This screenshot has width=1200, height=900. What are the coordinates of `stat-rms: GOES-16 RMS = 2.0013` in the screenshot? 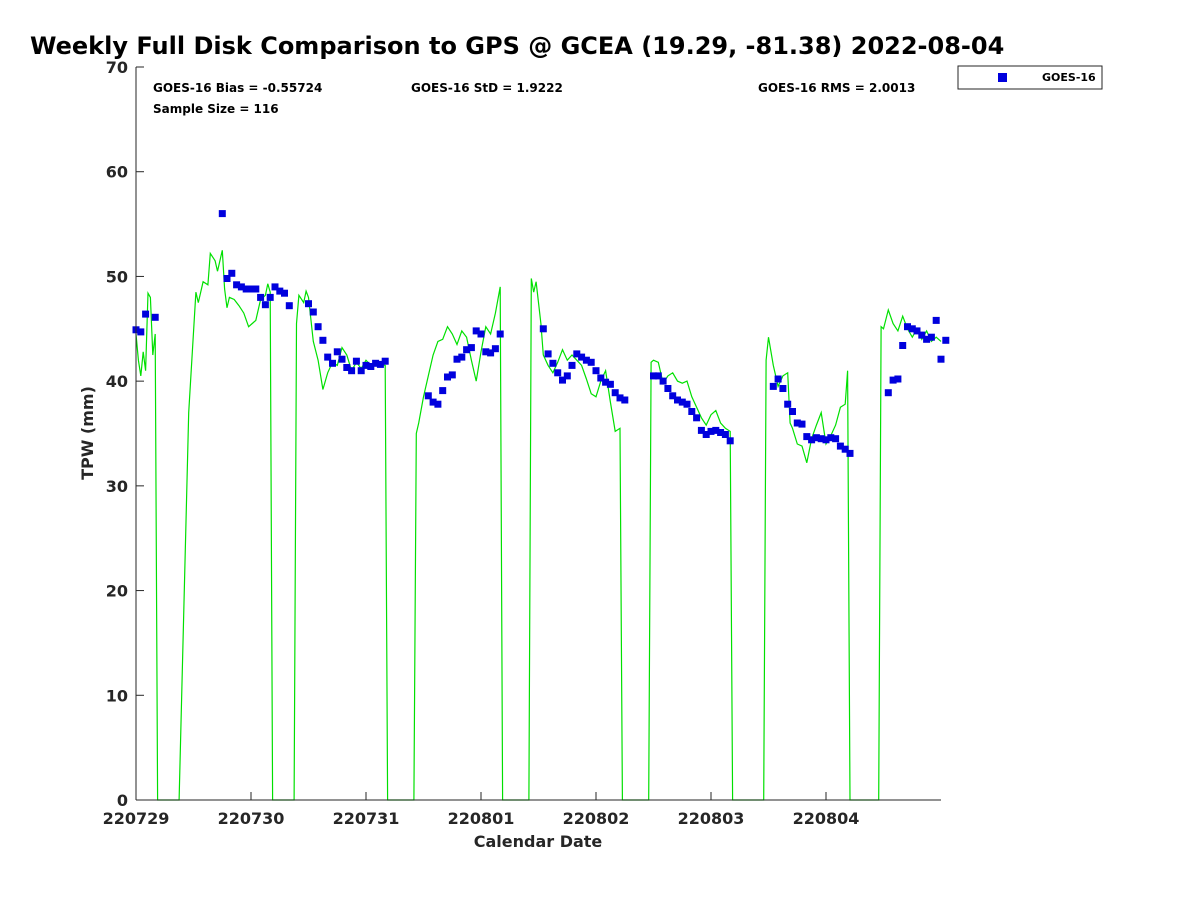 It's located at (836, 88).